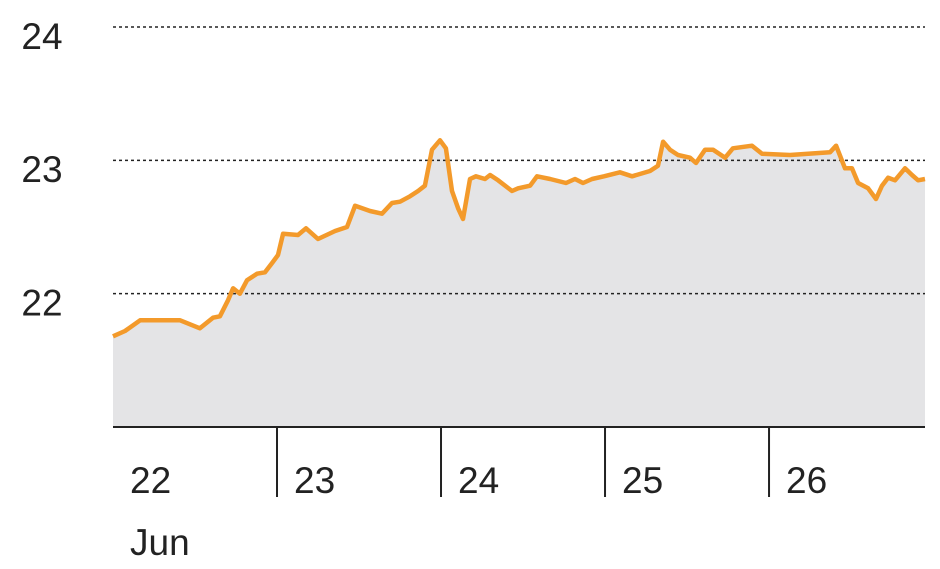  Describe the element at coordinates (478, 480) in the screenshot. I see `x-tick-label: 24` at that location.